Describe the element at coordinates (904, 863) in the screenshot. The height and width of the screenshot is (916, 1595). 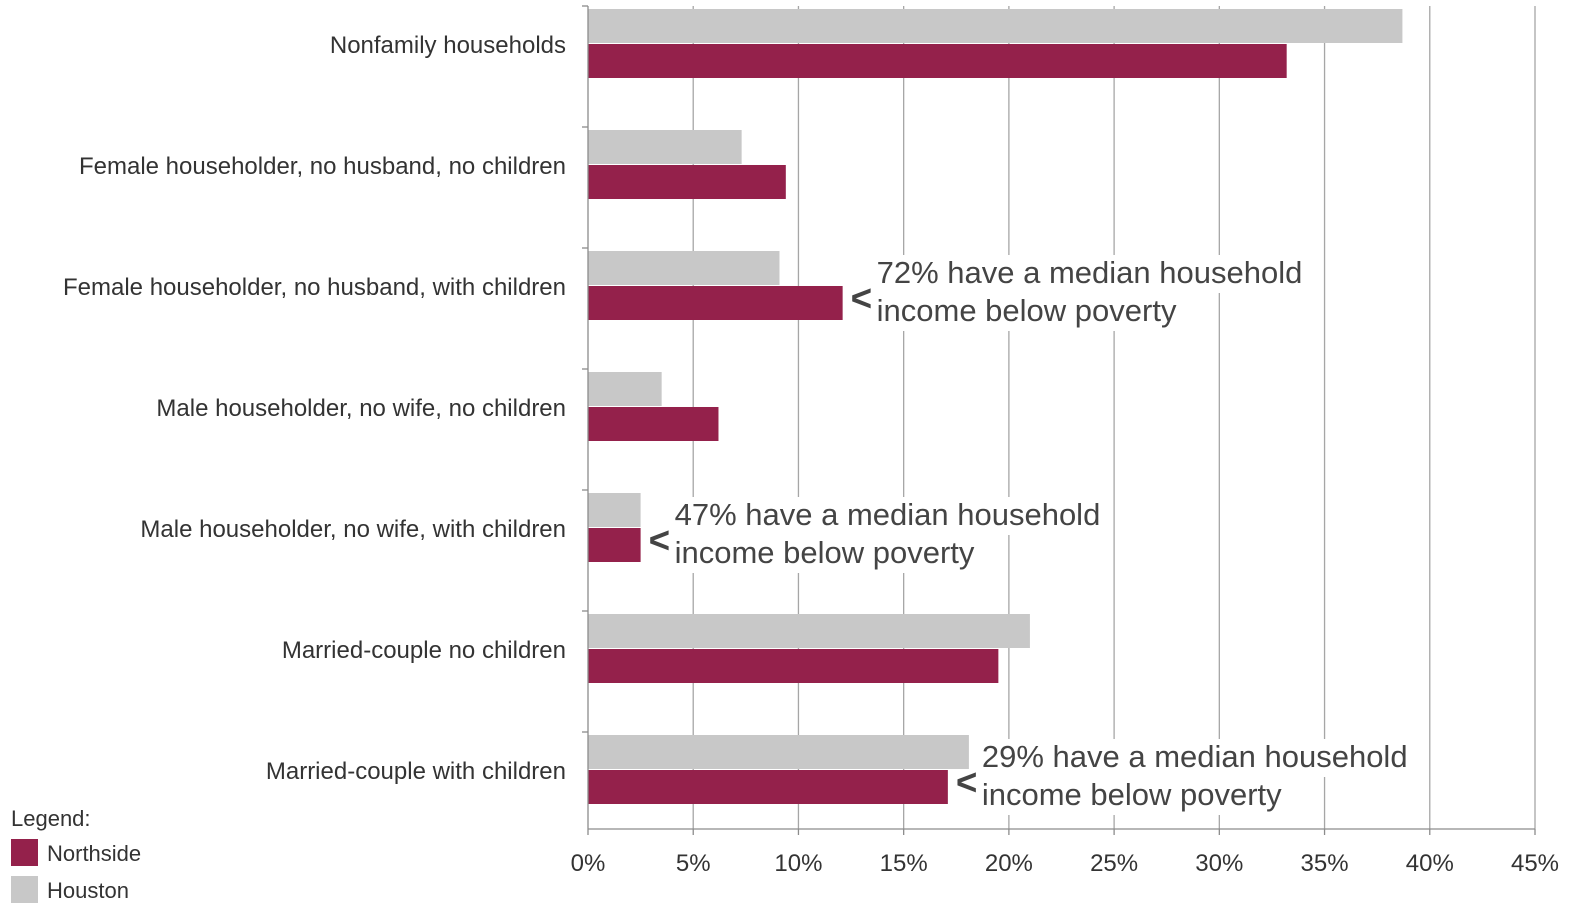
I see `x-tick-label: 15%` at that location.